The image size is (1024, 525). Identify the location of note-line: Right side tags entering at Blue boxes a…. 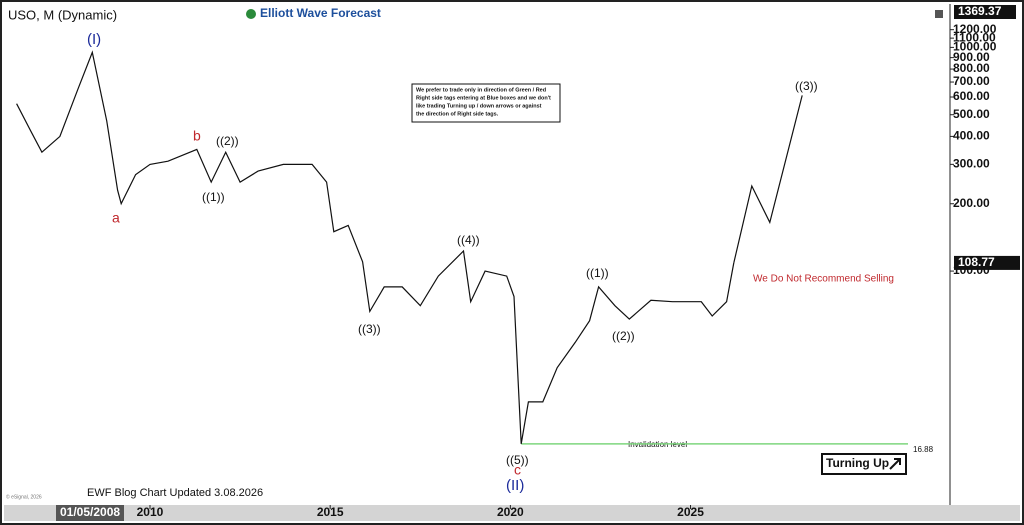
(483, 98).